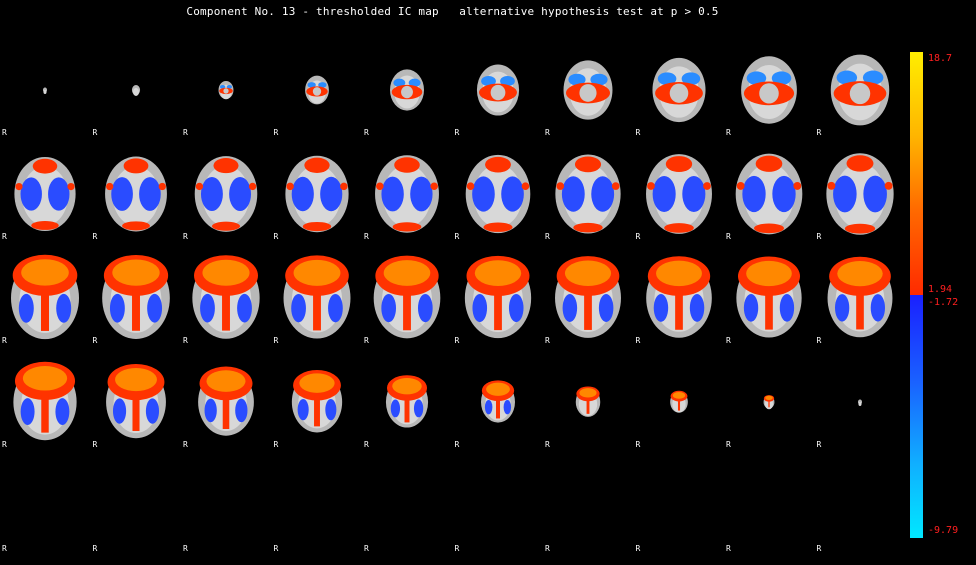 This screenshot has width=976, height=565. Describe the element at coordinates (940, 58) in the screenshot. I see `colorbar-max-label: 18.7` at that location.